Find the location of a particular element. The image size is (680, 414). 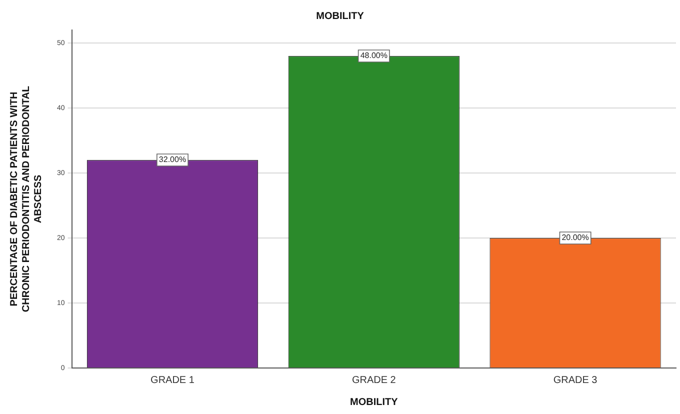

data-label: 48.00% is located at coordinates (374, 55).